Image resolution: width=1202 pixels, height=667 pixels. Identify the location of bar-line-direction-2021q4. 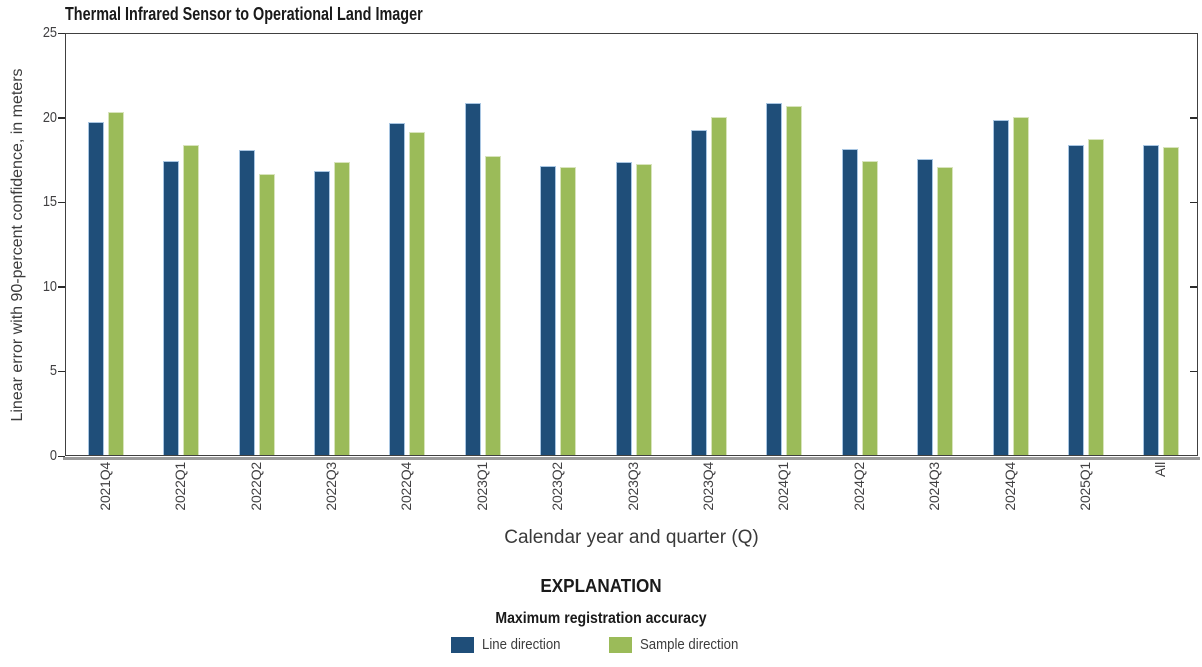
(95, 288).